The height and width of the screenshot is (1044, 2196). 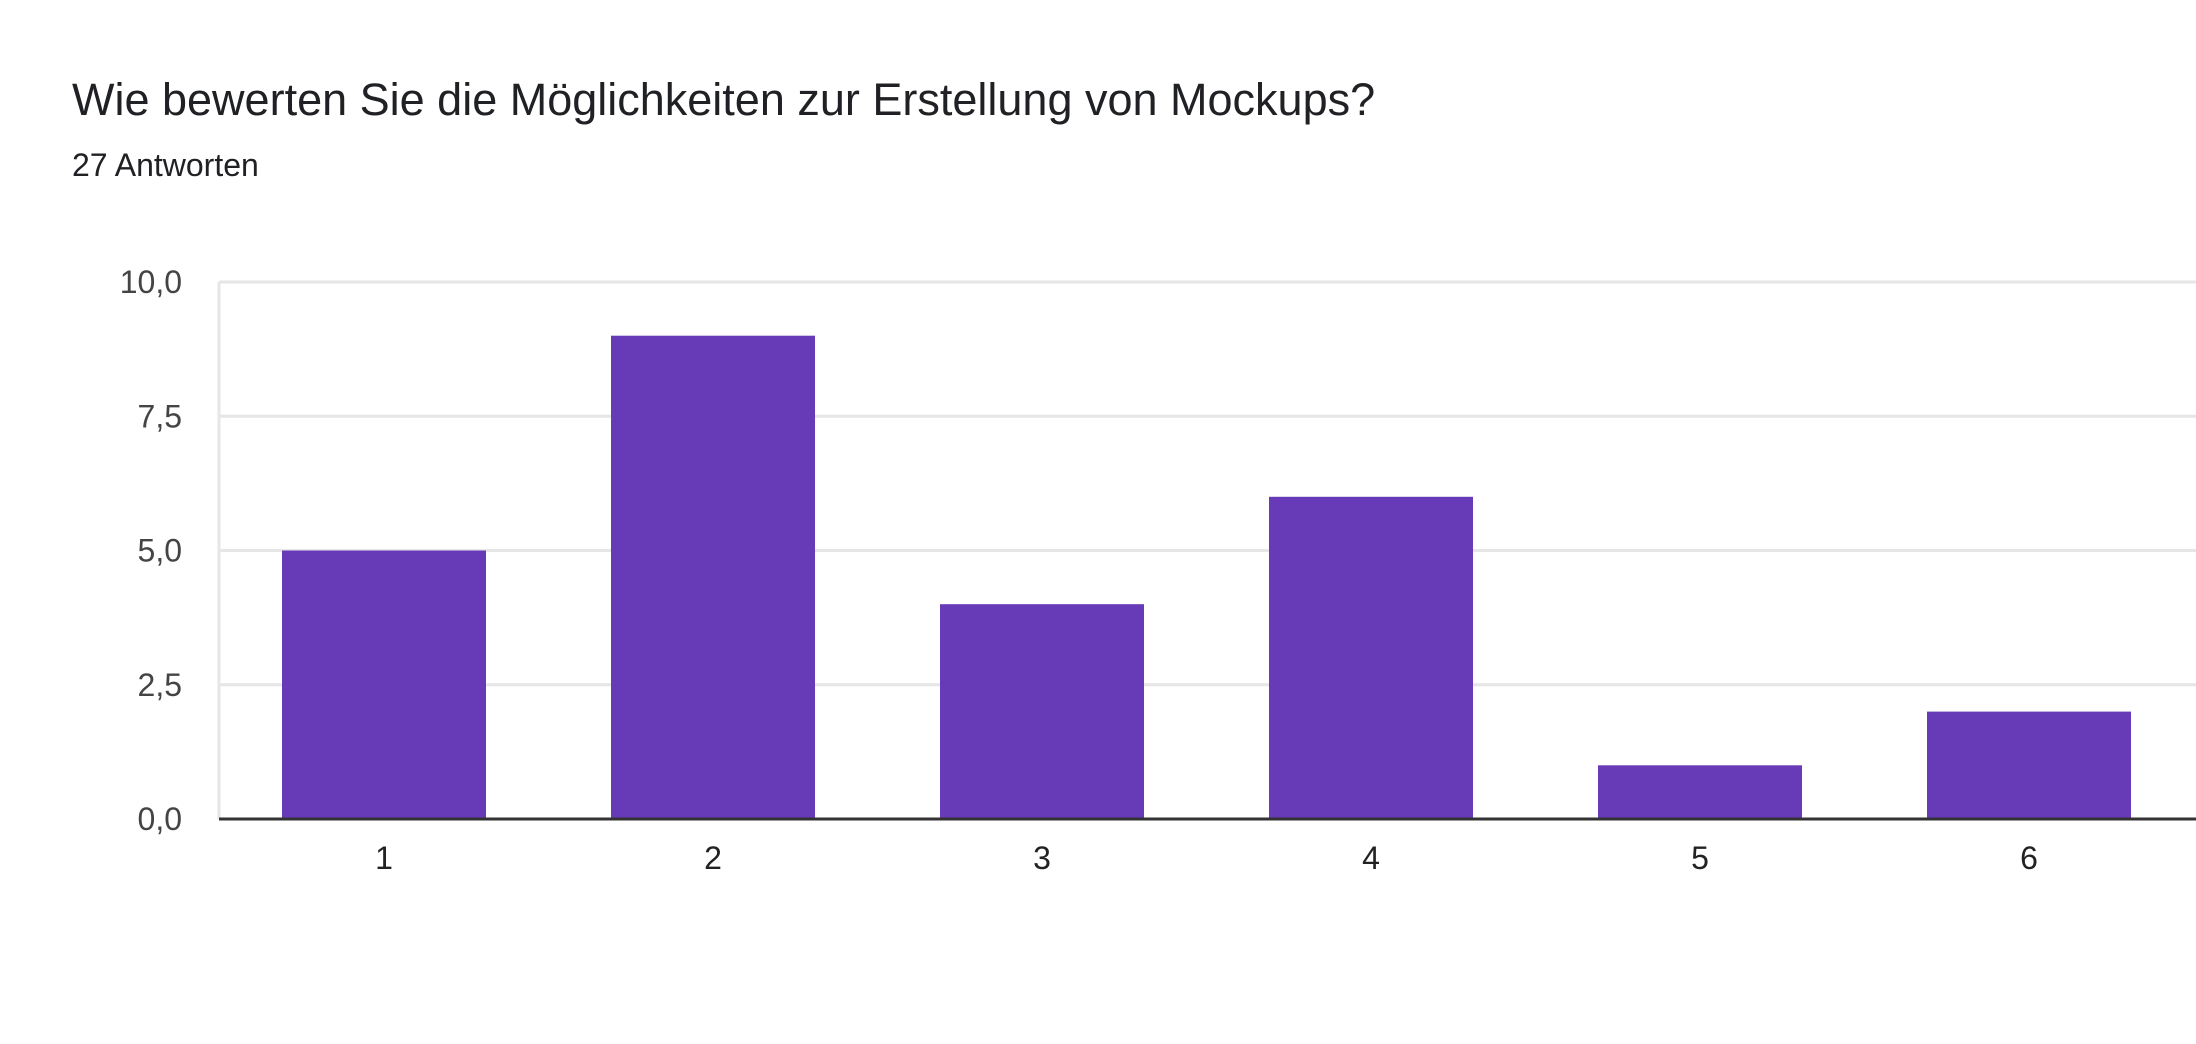 I want to click on x-tick-label: 1, so click(x=384, y=858).